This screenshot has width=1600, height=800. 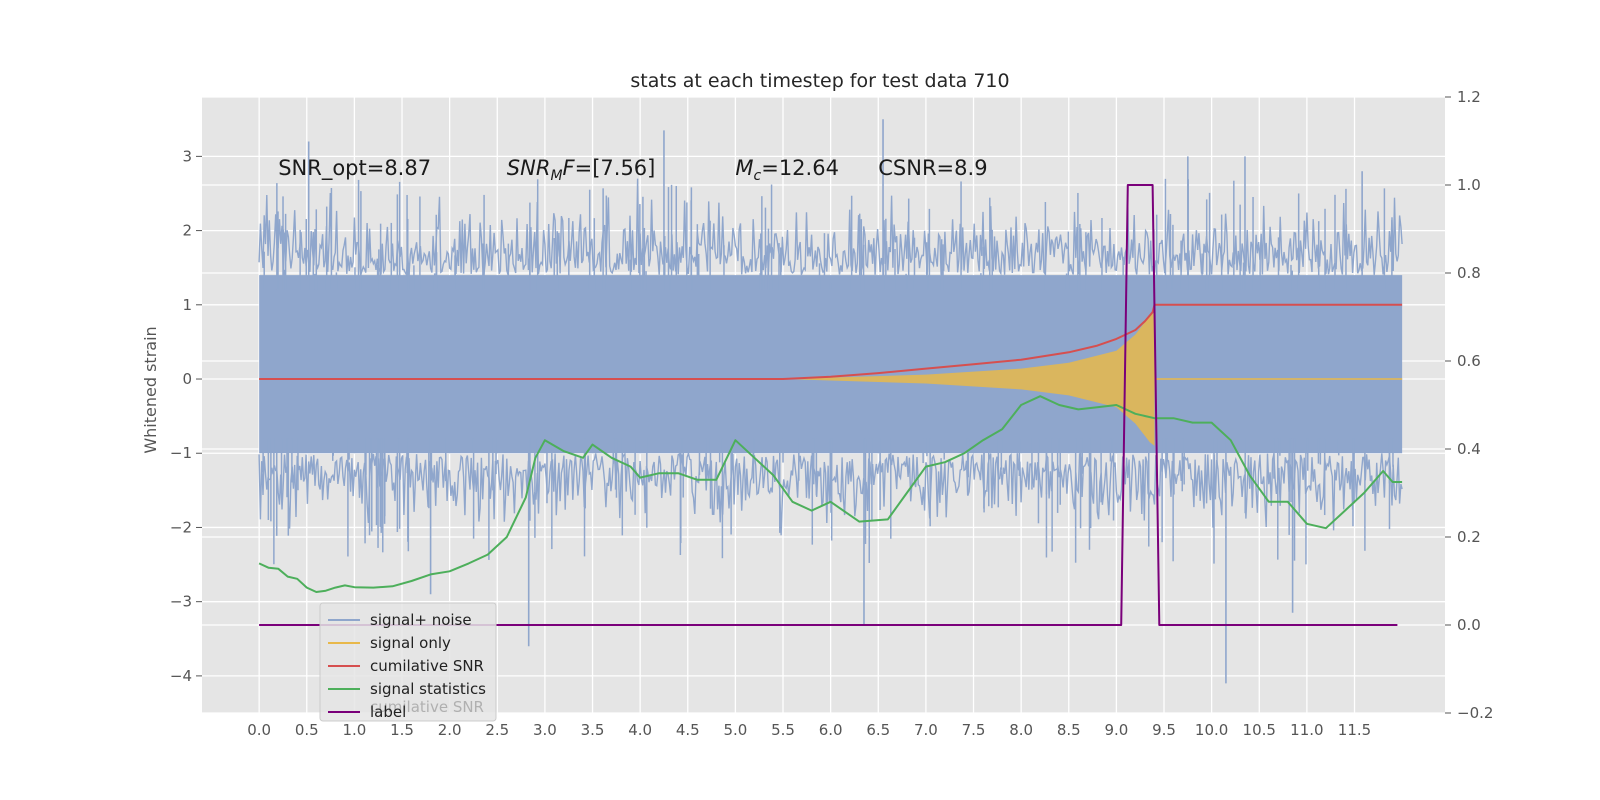 What do you see at coordinates (1475, 713) in the screenshot?
I see `y2-tick-label: −0.2` at bounding box center [1475, 713].